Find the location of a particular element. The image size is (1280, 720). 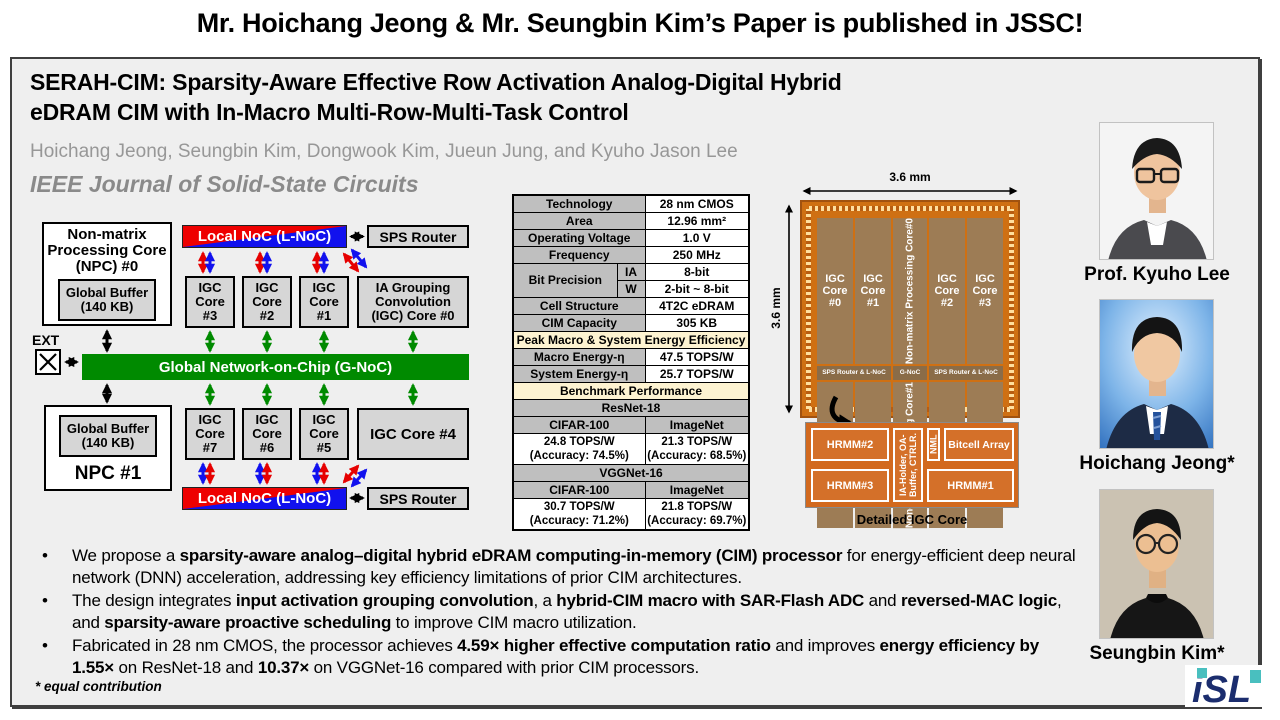

spec-value: 25.7 TOPS/W is located at coordinates (697, 374).